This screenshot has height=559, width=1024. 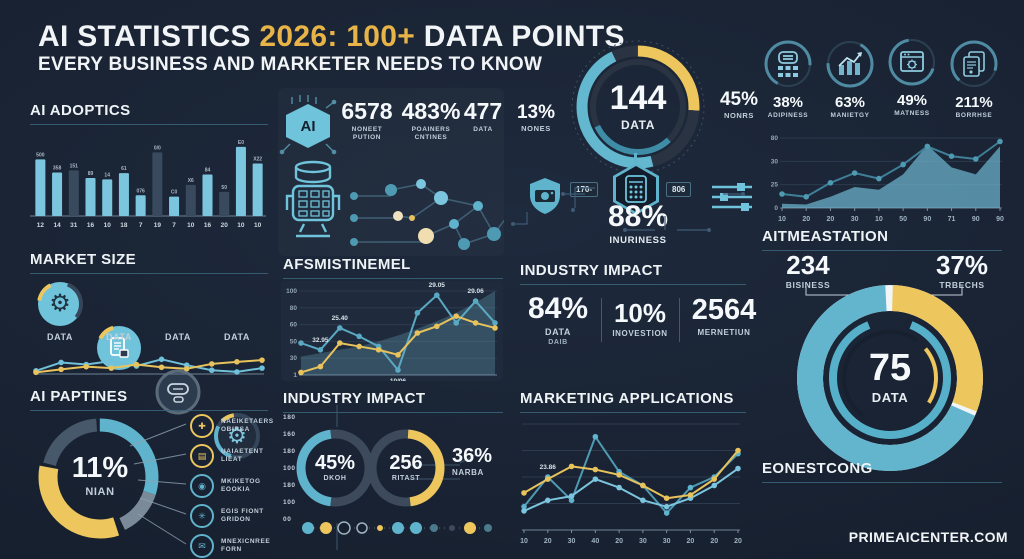 I want to click on gear-outline-icon: ⚙, so click(x=237, y=435).